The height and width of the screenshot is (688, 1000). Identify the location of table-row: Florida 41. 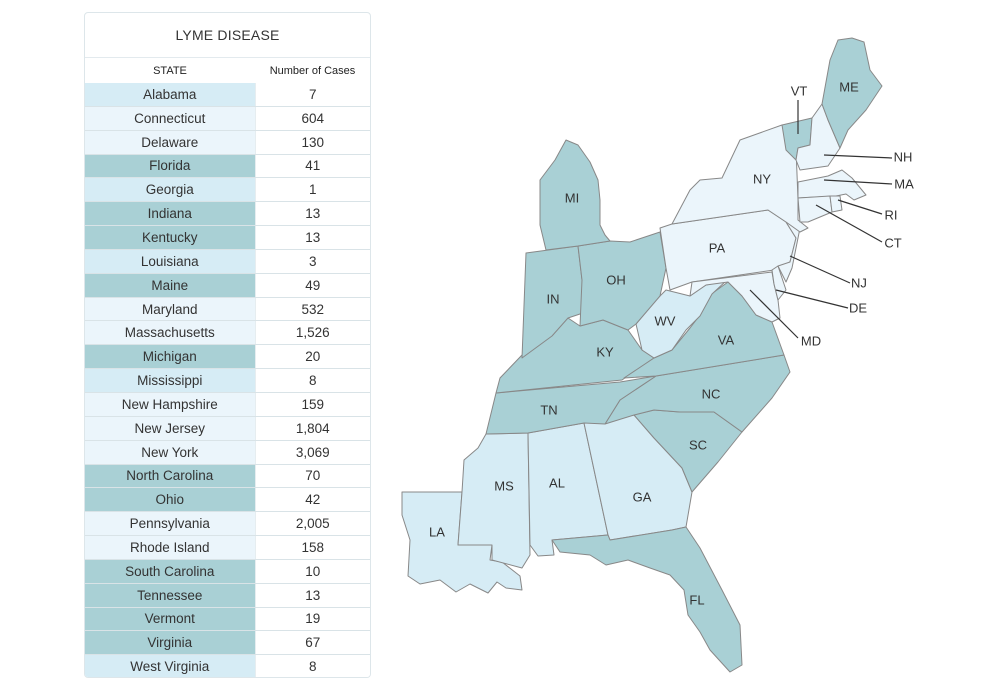
(227, 166).